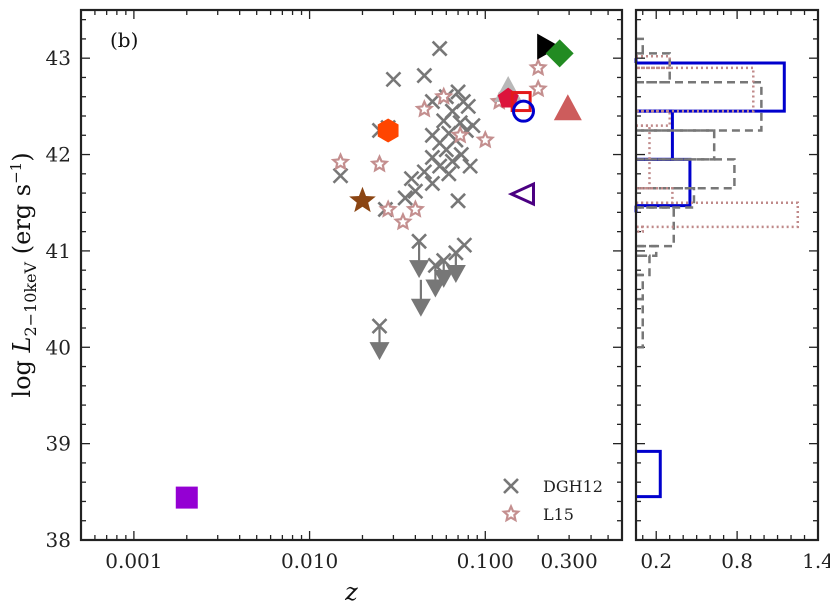 This screenshot has width=830, height=613. I want to click on y-title-unit: (erg s, so click(22, 223).